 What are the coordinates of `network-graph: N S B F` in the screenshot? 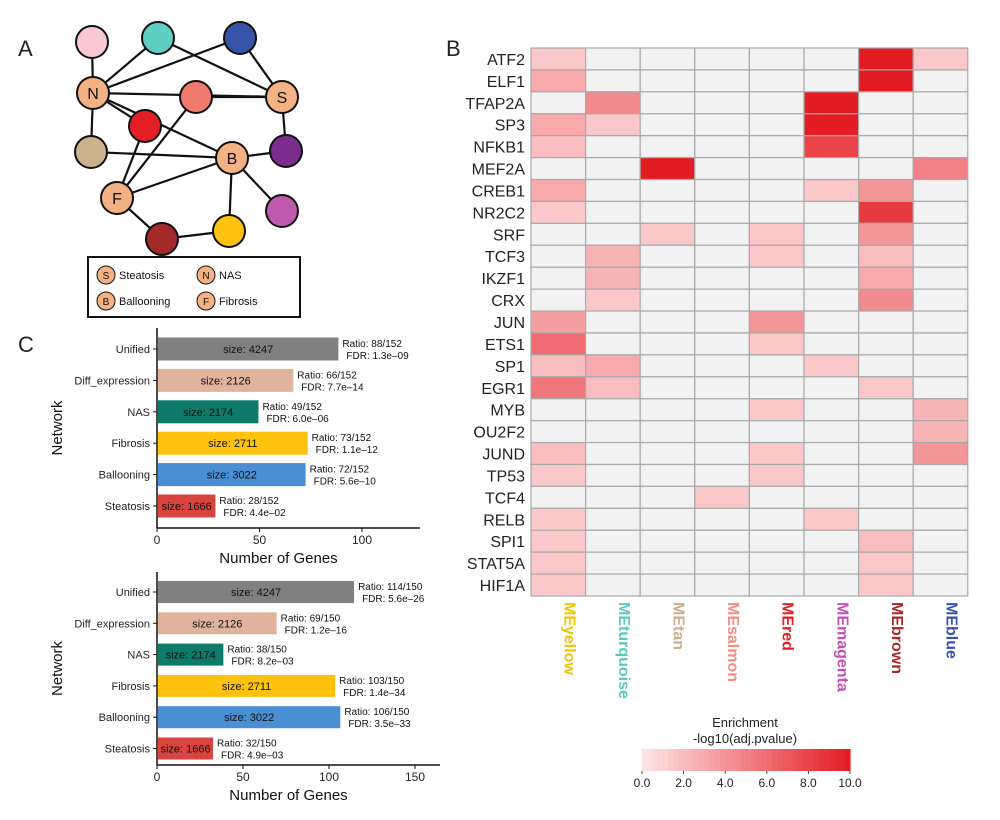 It's located at (188, 138).